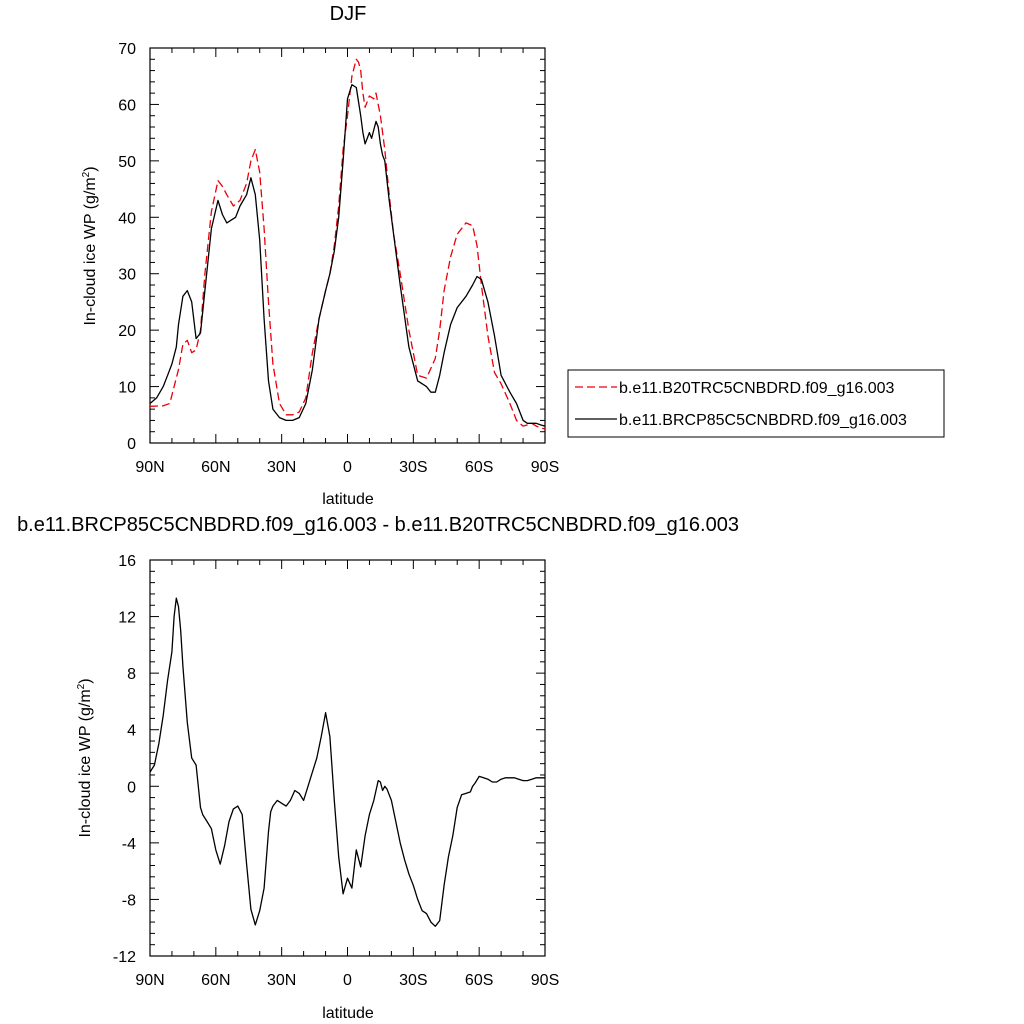  What do you see at coordinates (85, 757) in the screenshot?
I see `bottom-panel-ylabel: In-cloud ice WP (g/m2)` at bounding box center [85, 757].